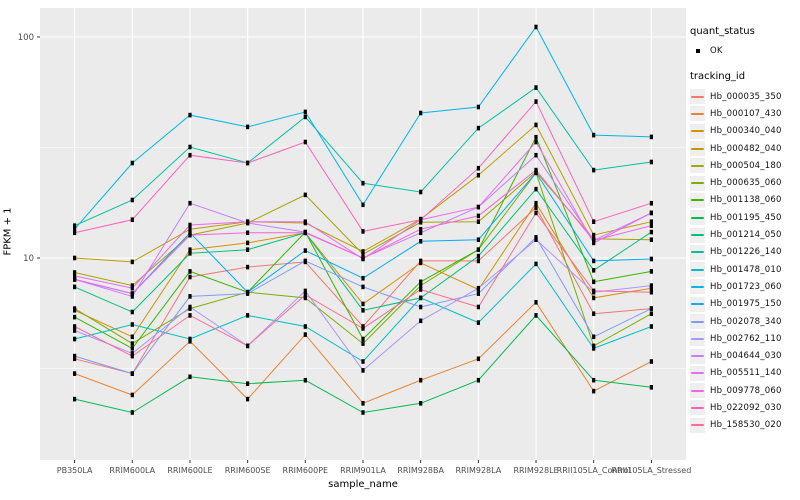 Image resolution: width=800 pixels, height=500 pixels. Describe the element at coordinates (745, 113) in the screenshot. I see `legend-item-Hb_000107_430: Hb_000107_430` at that location.